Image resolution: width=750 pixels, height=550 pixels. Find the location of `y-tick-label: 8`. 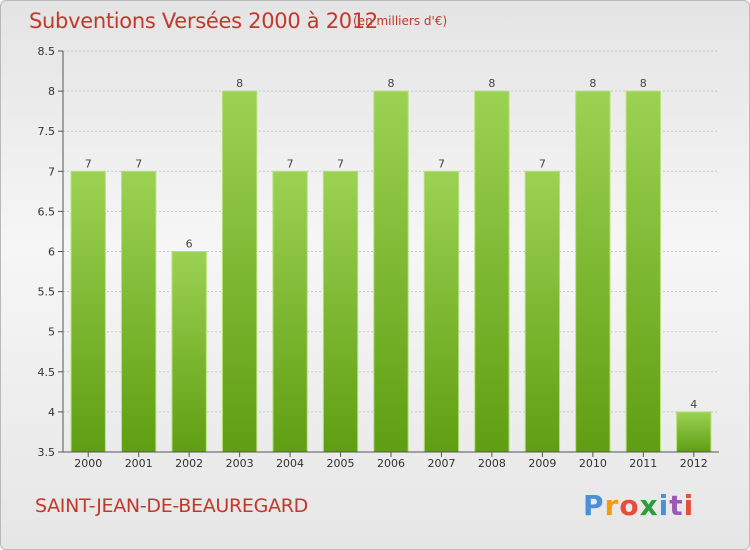

y-tick-label: 8 is located at coordinates (51, 91).